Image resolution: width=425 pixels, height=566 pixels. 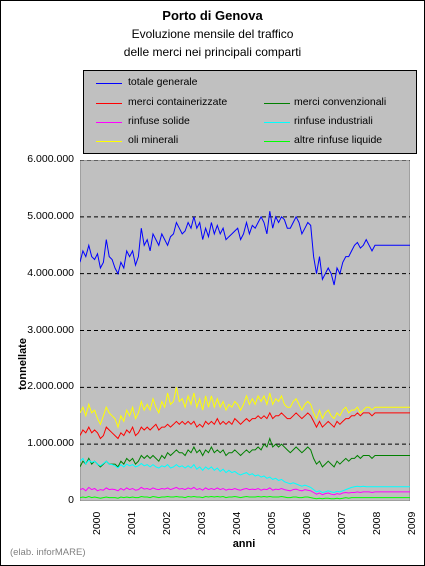 What do you see at coordinates (277, 103) in the screenshot?
I see `legend-swatch-merci-convenzionali` at bounding box center [277, 103].